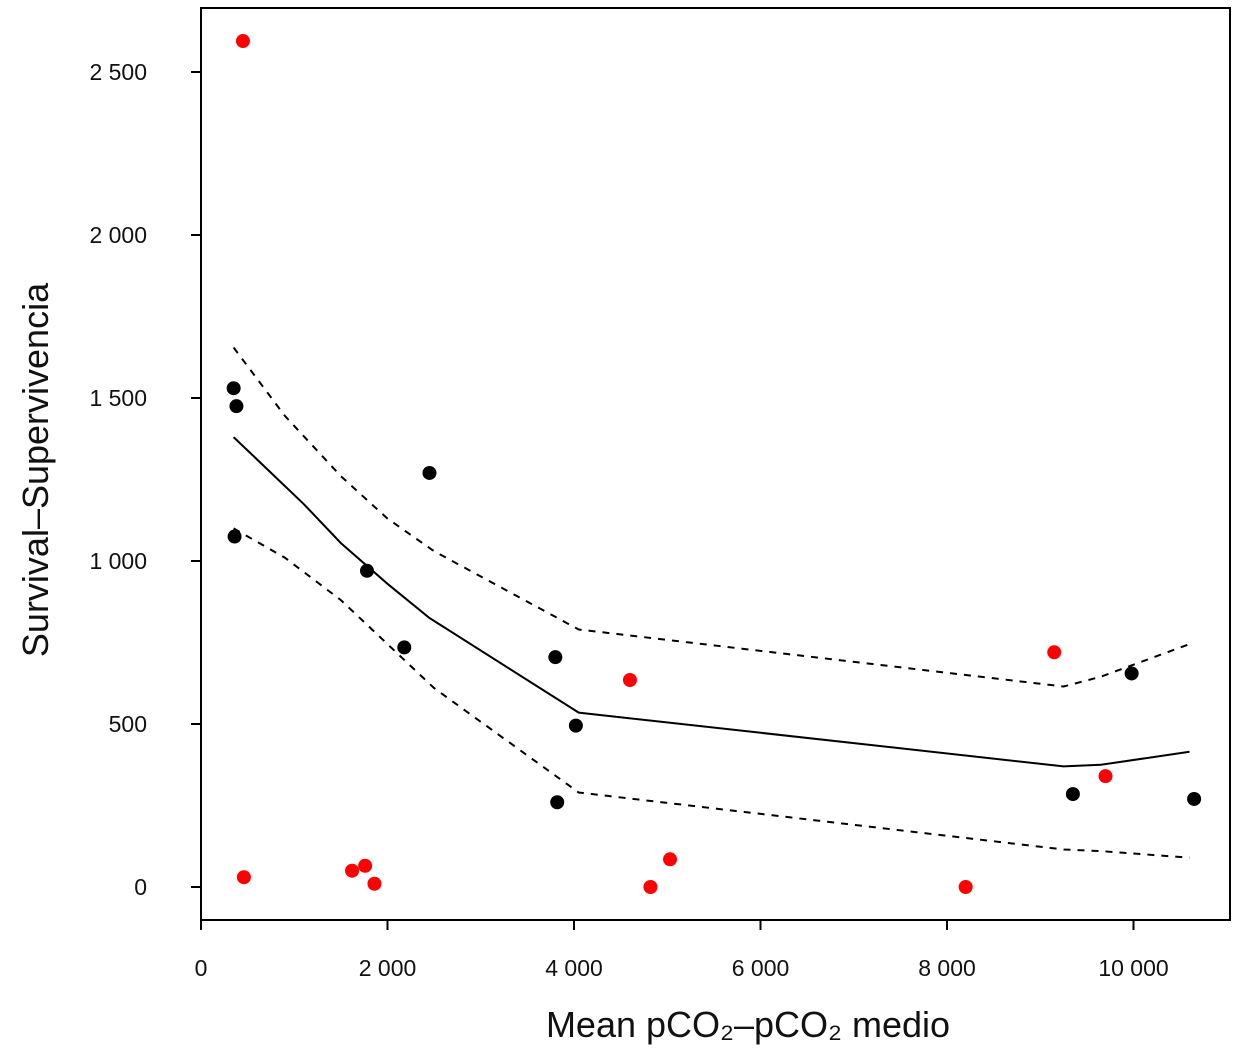 This screenshot has width=1235, height=1051. What do you see at coordinates (145, 479) in the screenshot?
I see `y-axis: 0 500 1 000 1 500 2 000 2 500` at bounding box center [145, 479].